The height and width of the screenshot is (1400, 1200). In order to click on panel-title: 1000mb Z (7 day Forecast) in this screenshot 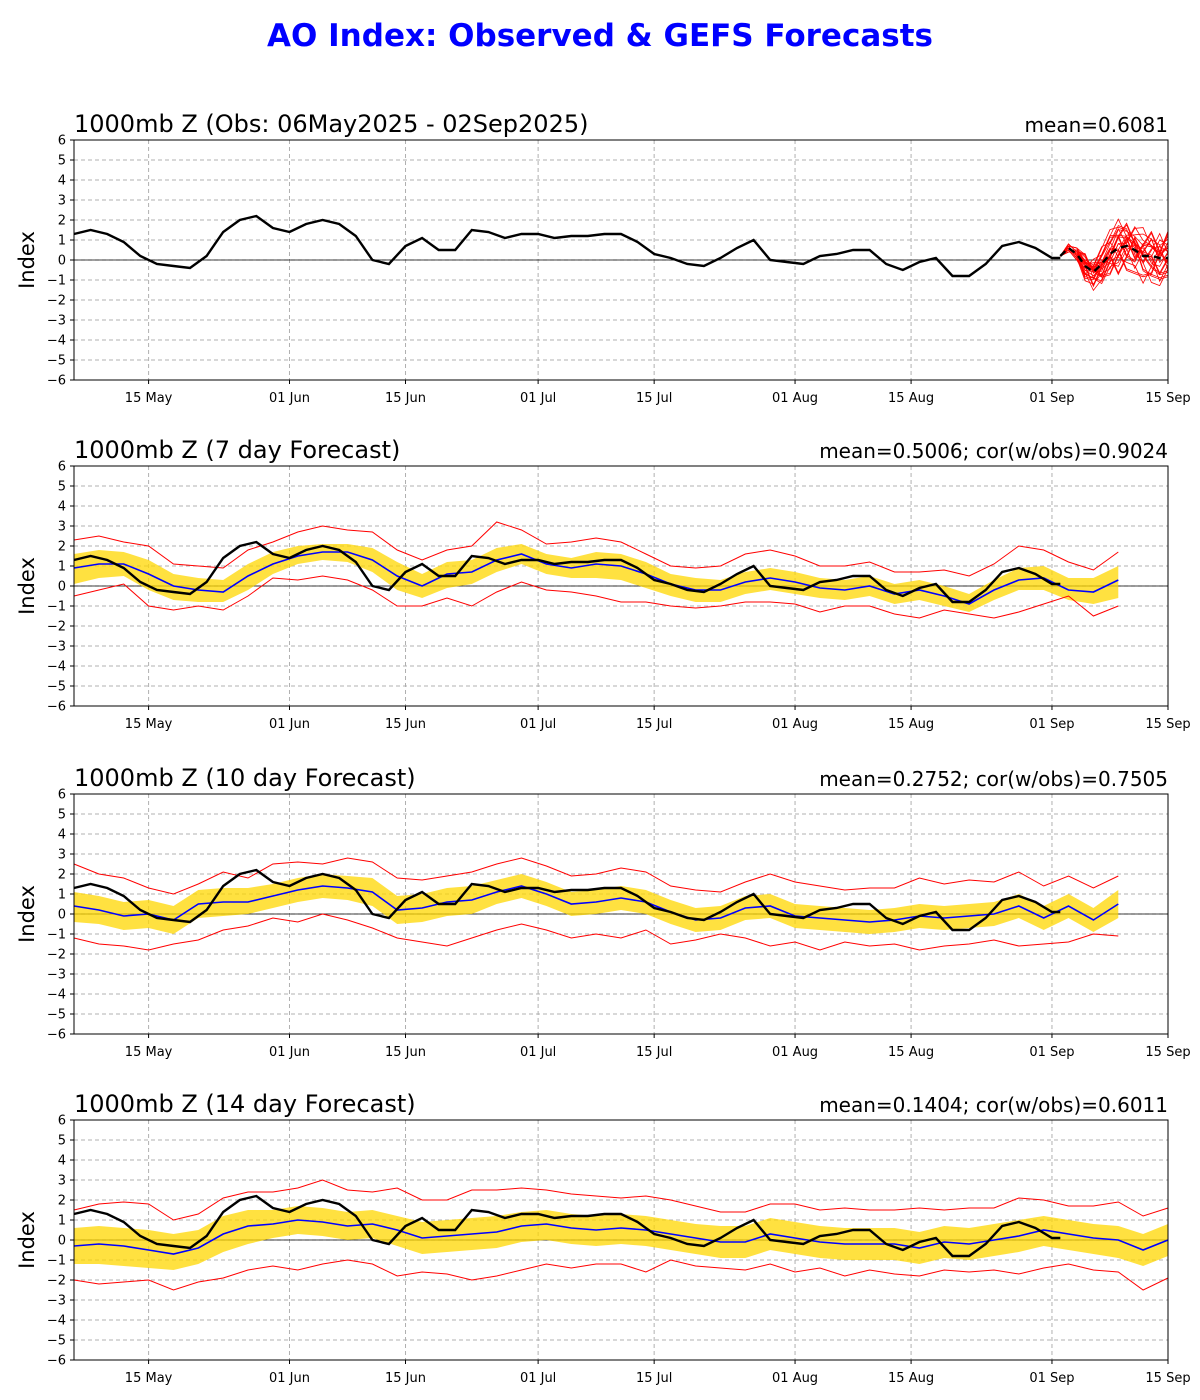, I will do `click(237, 450)`.